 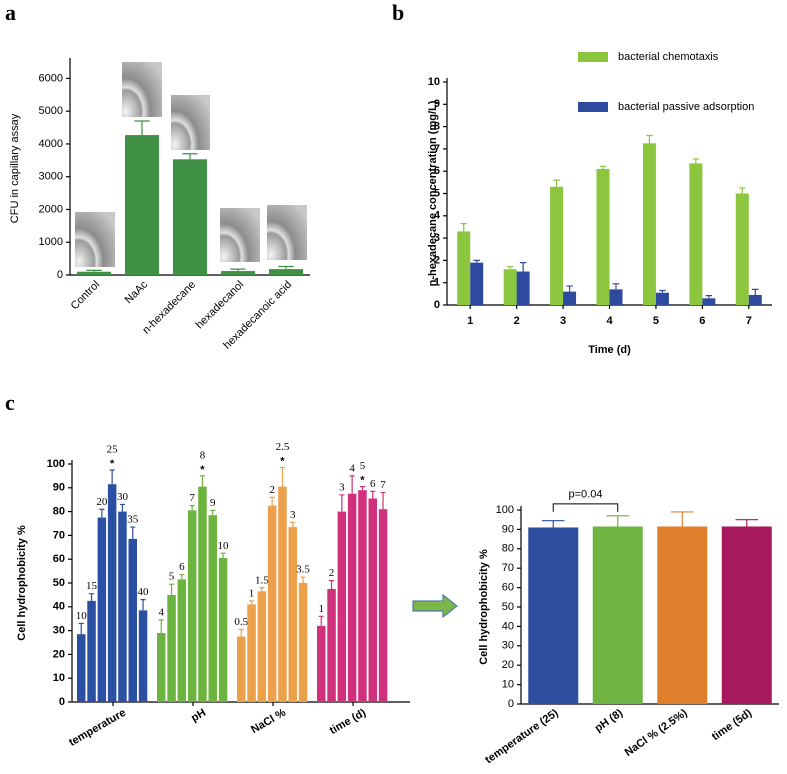 I want to click on x-tick-label: 2, so click(x=517, y=321).